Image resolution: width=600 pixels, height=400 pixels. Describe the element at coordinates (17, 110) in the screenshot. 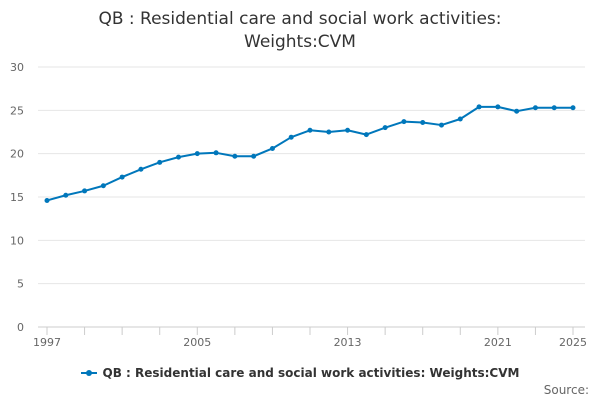

I see `y-tick-label: 25` at that location.